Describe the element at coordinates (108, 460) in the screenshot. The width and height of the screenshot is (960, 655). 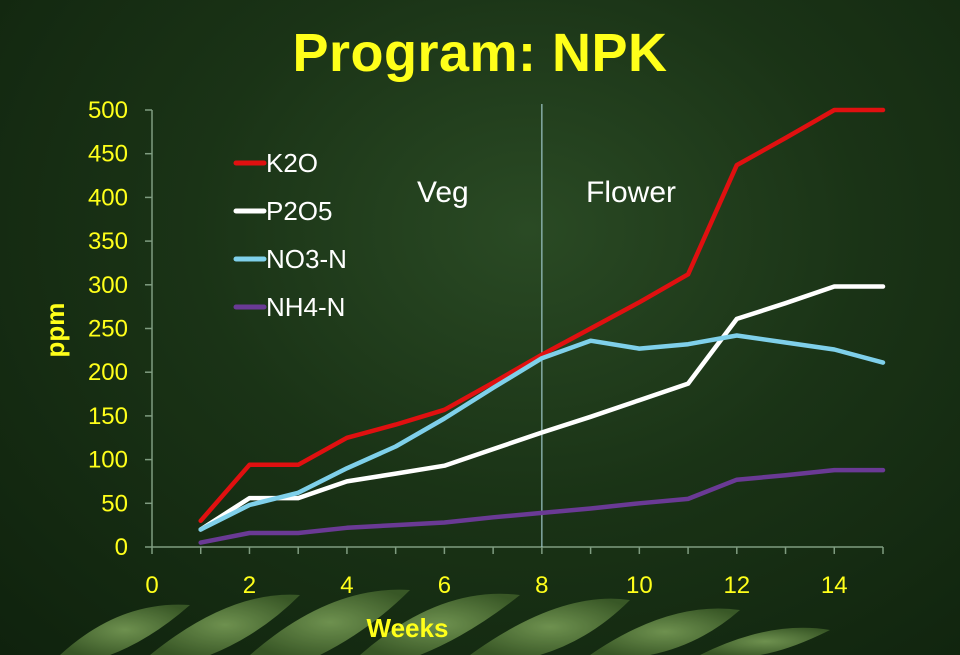
I see `y-tick-label: 100` at that location.